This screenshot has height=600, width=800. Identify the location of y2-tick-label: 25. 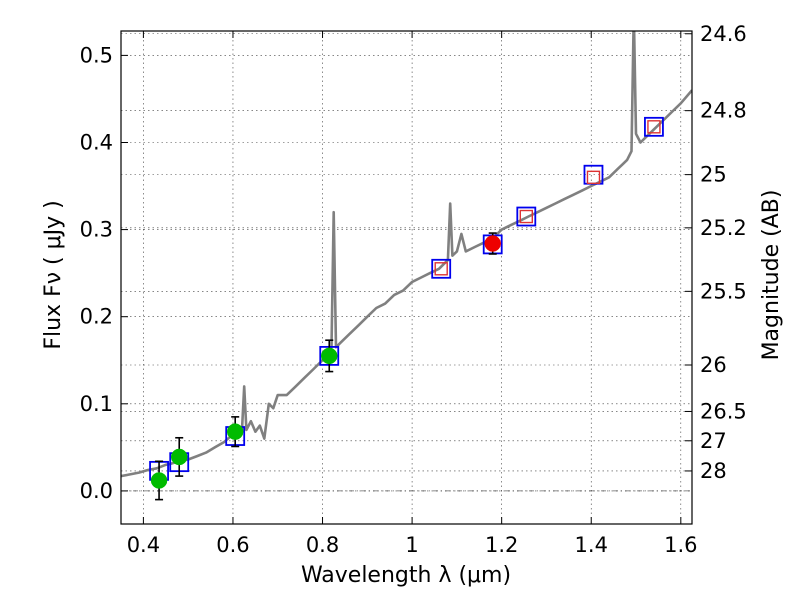
(713, 175).